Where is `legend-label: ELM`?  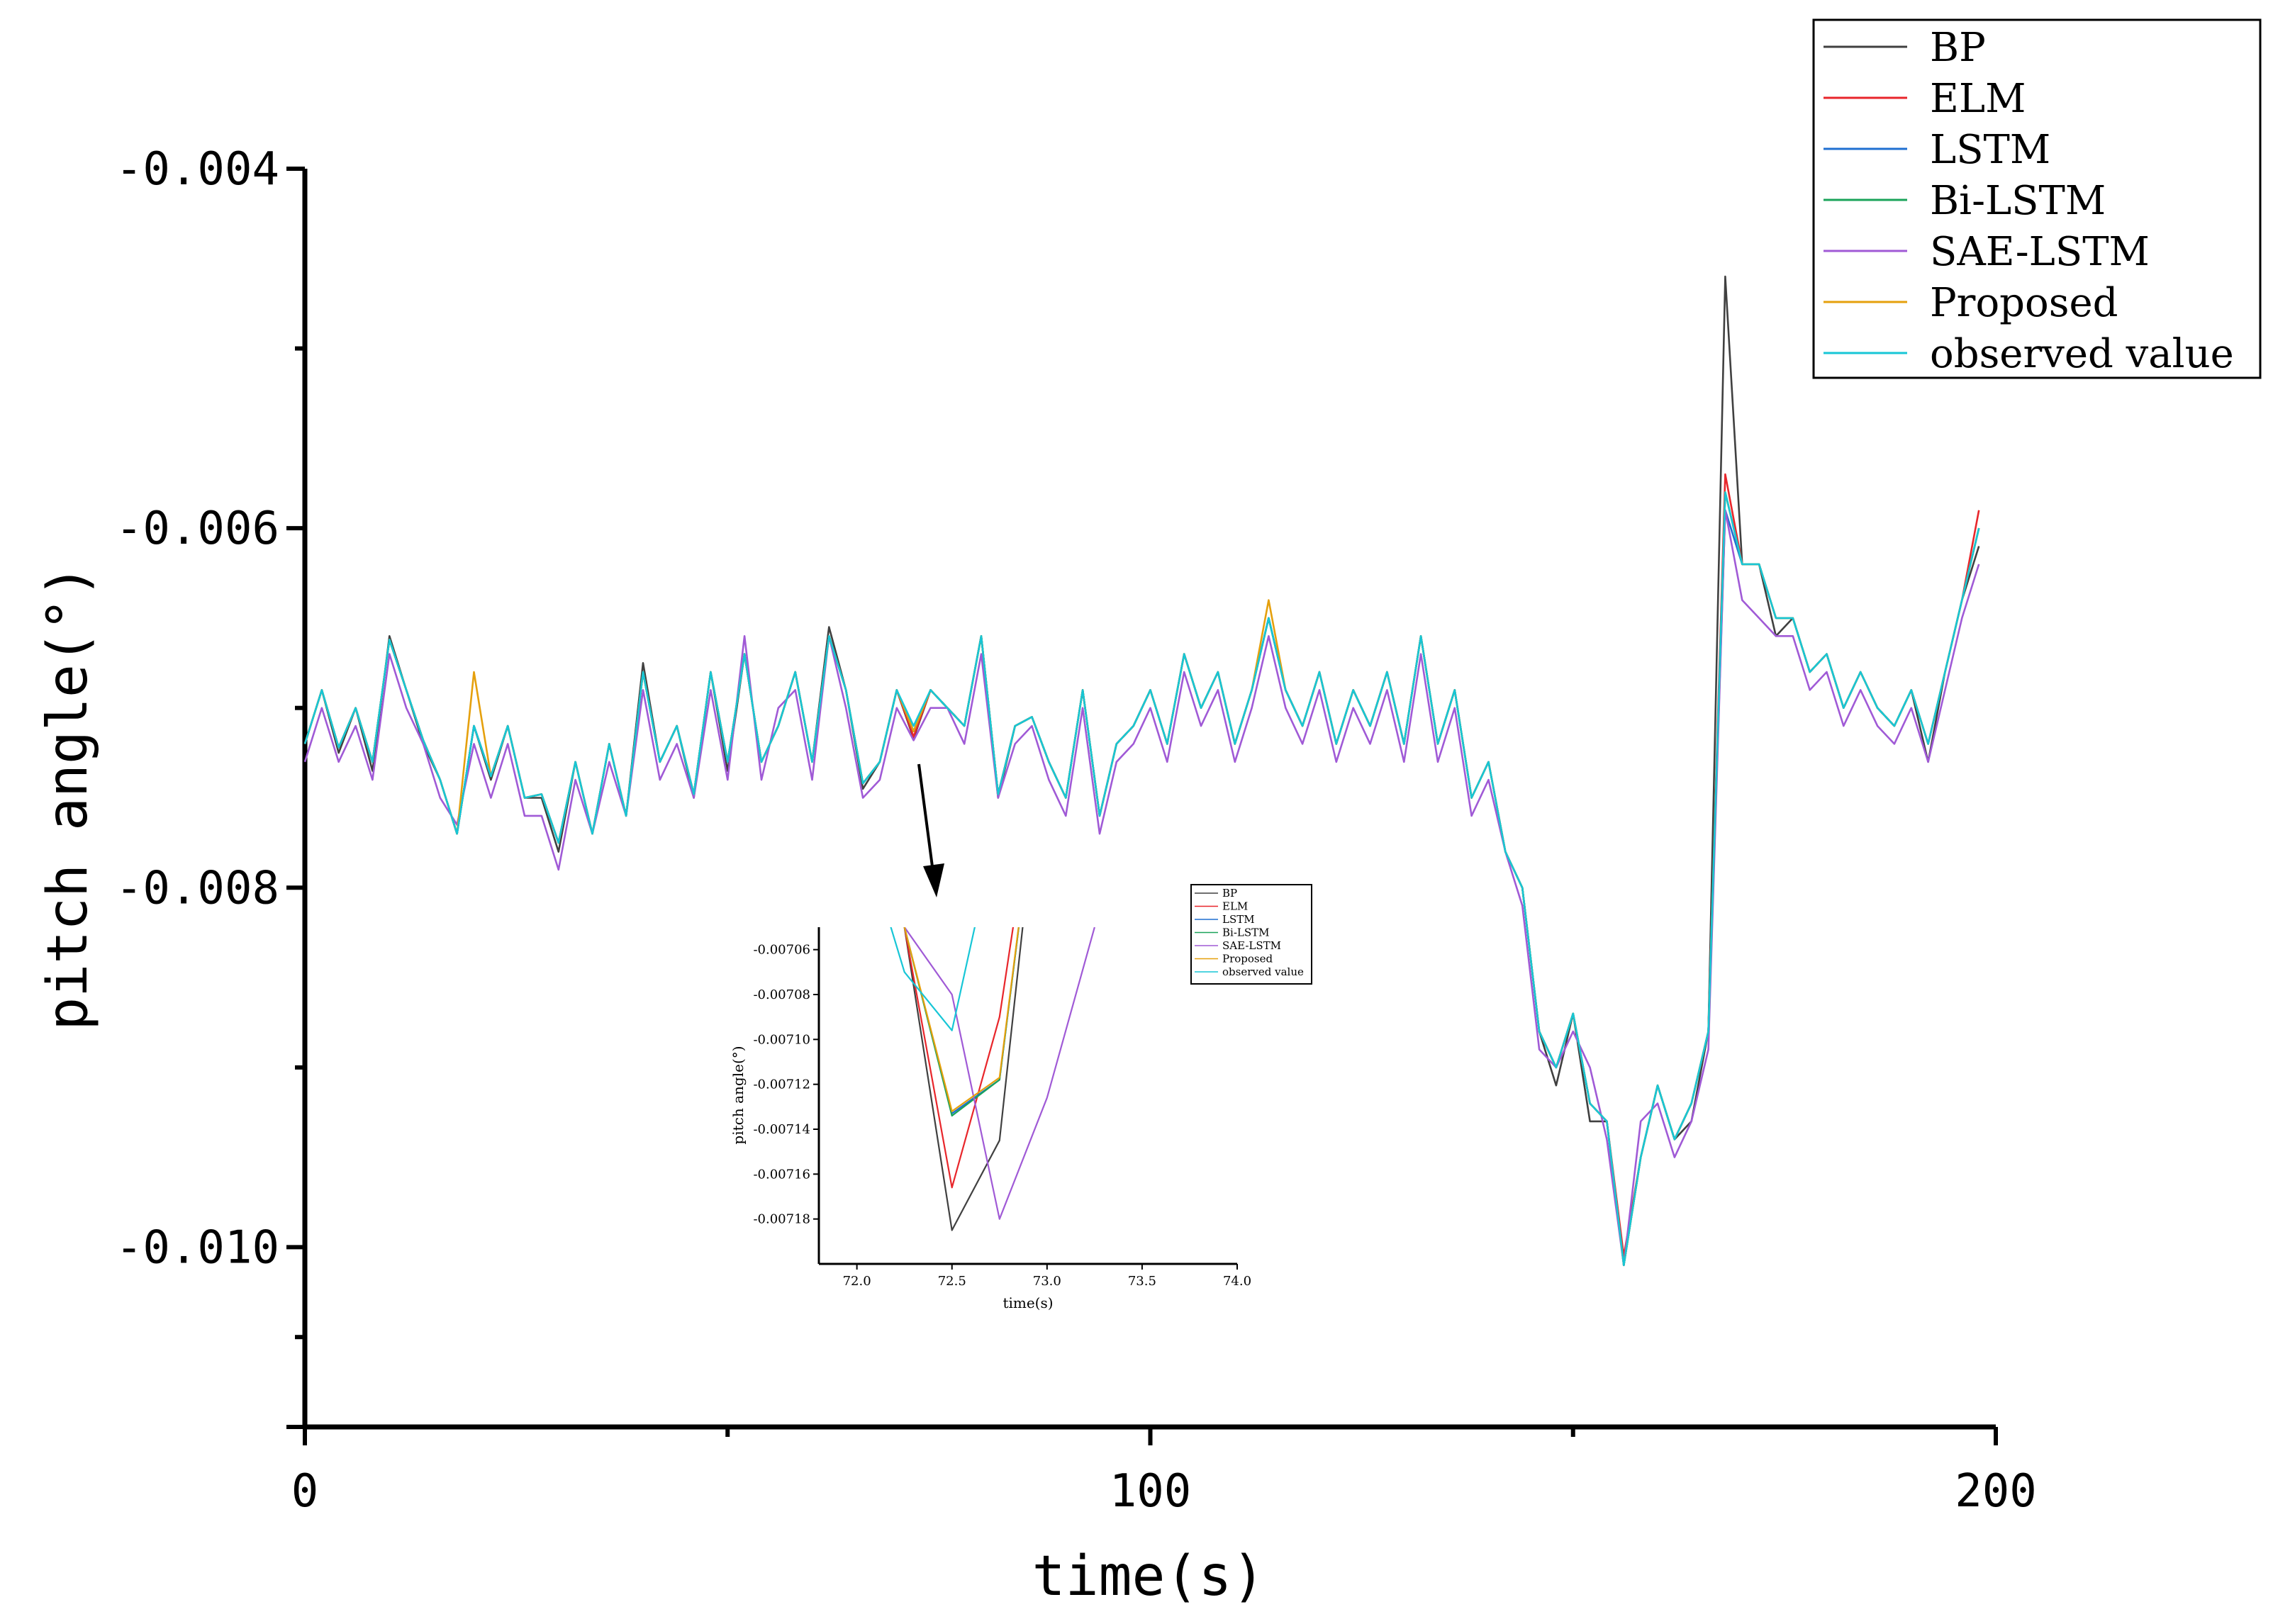
legend-label: ELM is located at coordinates (1978, 99).